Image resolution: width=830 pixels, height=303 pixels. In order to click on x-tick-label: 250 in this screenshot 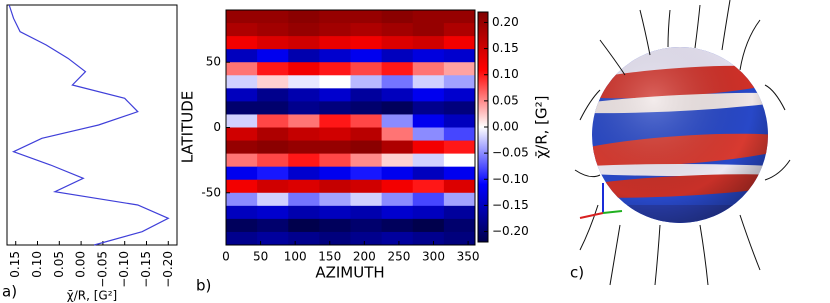, I will do `click(398, 257)`.